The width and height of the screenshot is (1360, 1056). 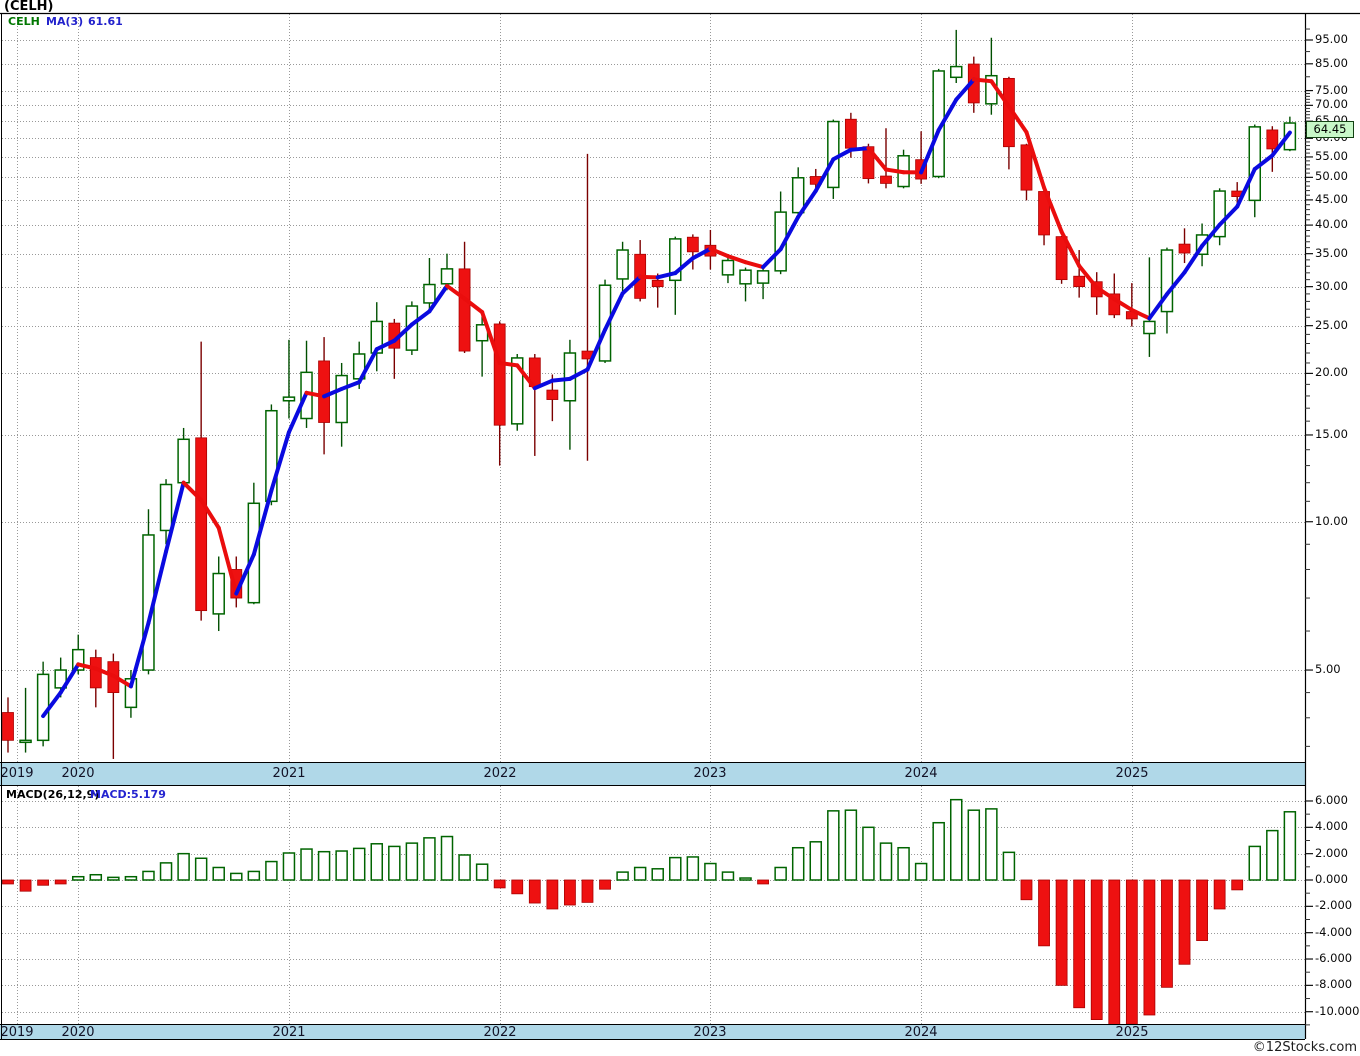 What do you see at coordinates (1331, 853) in the screenshot?
I see `macd-axis-label: 2.000` at bounding box center [1331, 853].